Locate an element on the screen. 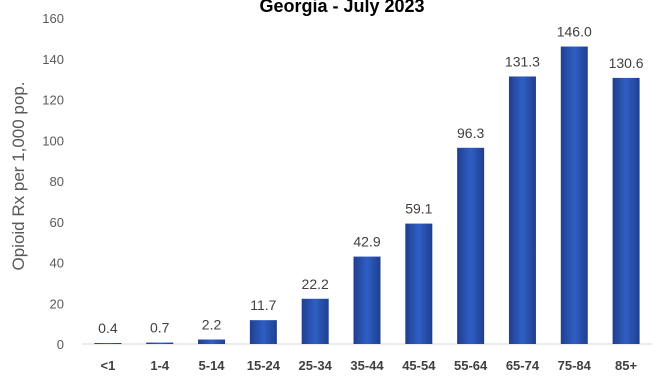  y-tick-label: 20 is located at coordinates (57, 303).